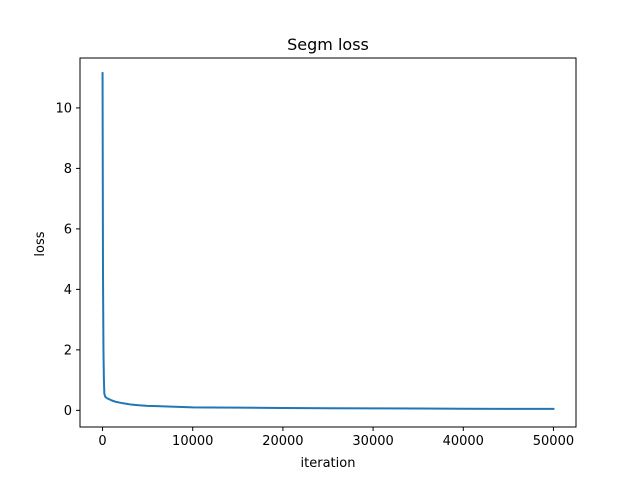  What do you see at coordinates (40, 243) in the screenshot?
I see `y-axis-label: loss` at bounding box center [40, 243].